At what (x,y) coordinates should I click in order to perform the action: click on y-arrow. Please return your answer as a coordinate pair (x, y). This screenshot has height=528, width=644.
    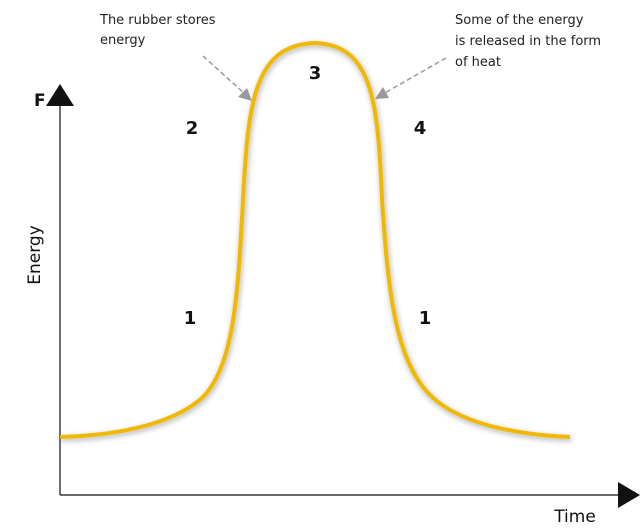
    Looking at the image, I should click on (60, 95).